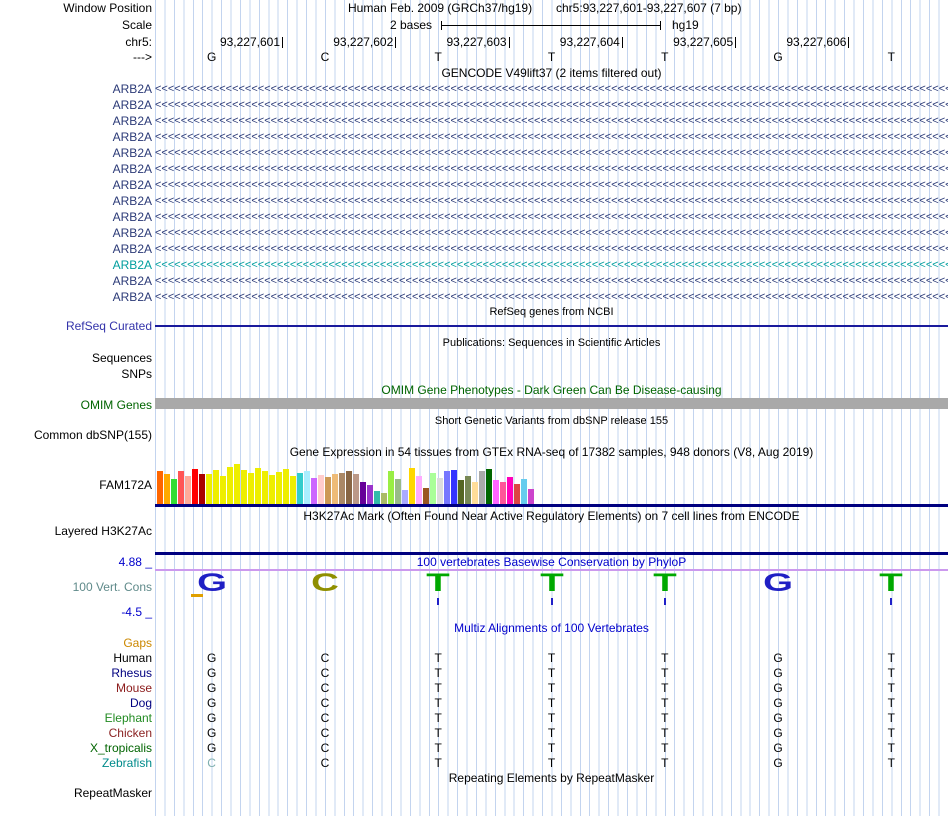 This screenshot has width=950, height=816. What do you see at coordinates (130, 733) in the screenshot?
I see `species-label: Chicken` at bounding box center [130, 733].